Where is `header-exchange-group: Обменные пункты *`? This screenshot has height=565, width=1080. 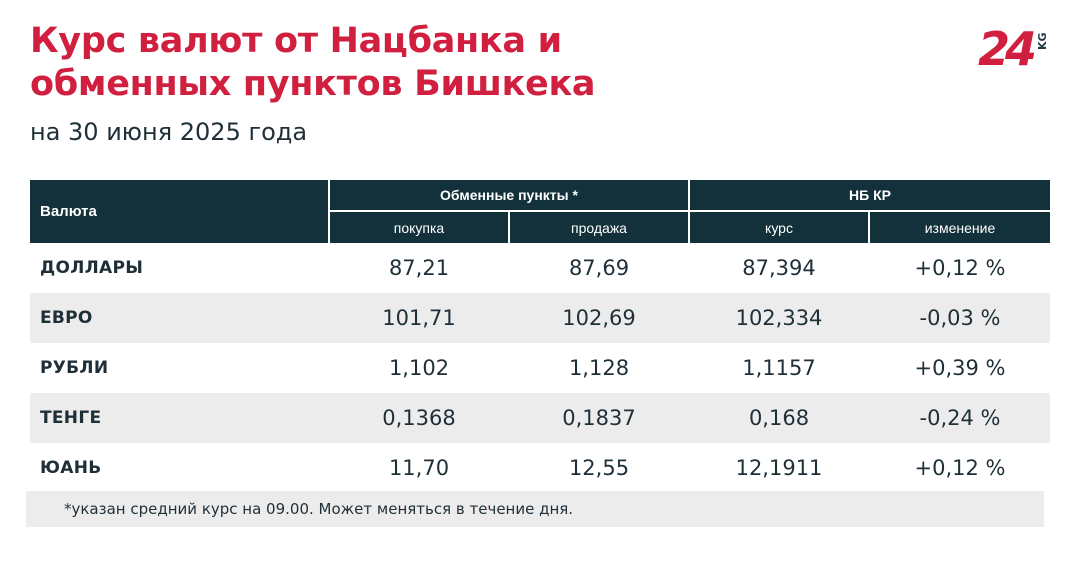 header-exchange-group: Обменные пункты * is located at coordinates (509, 195).